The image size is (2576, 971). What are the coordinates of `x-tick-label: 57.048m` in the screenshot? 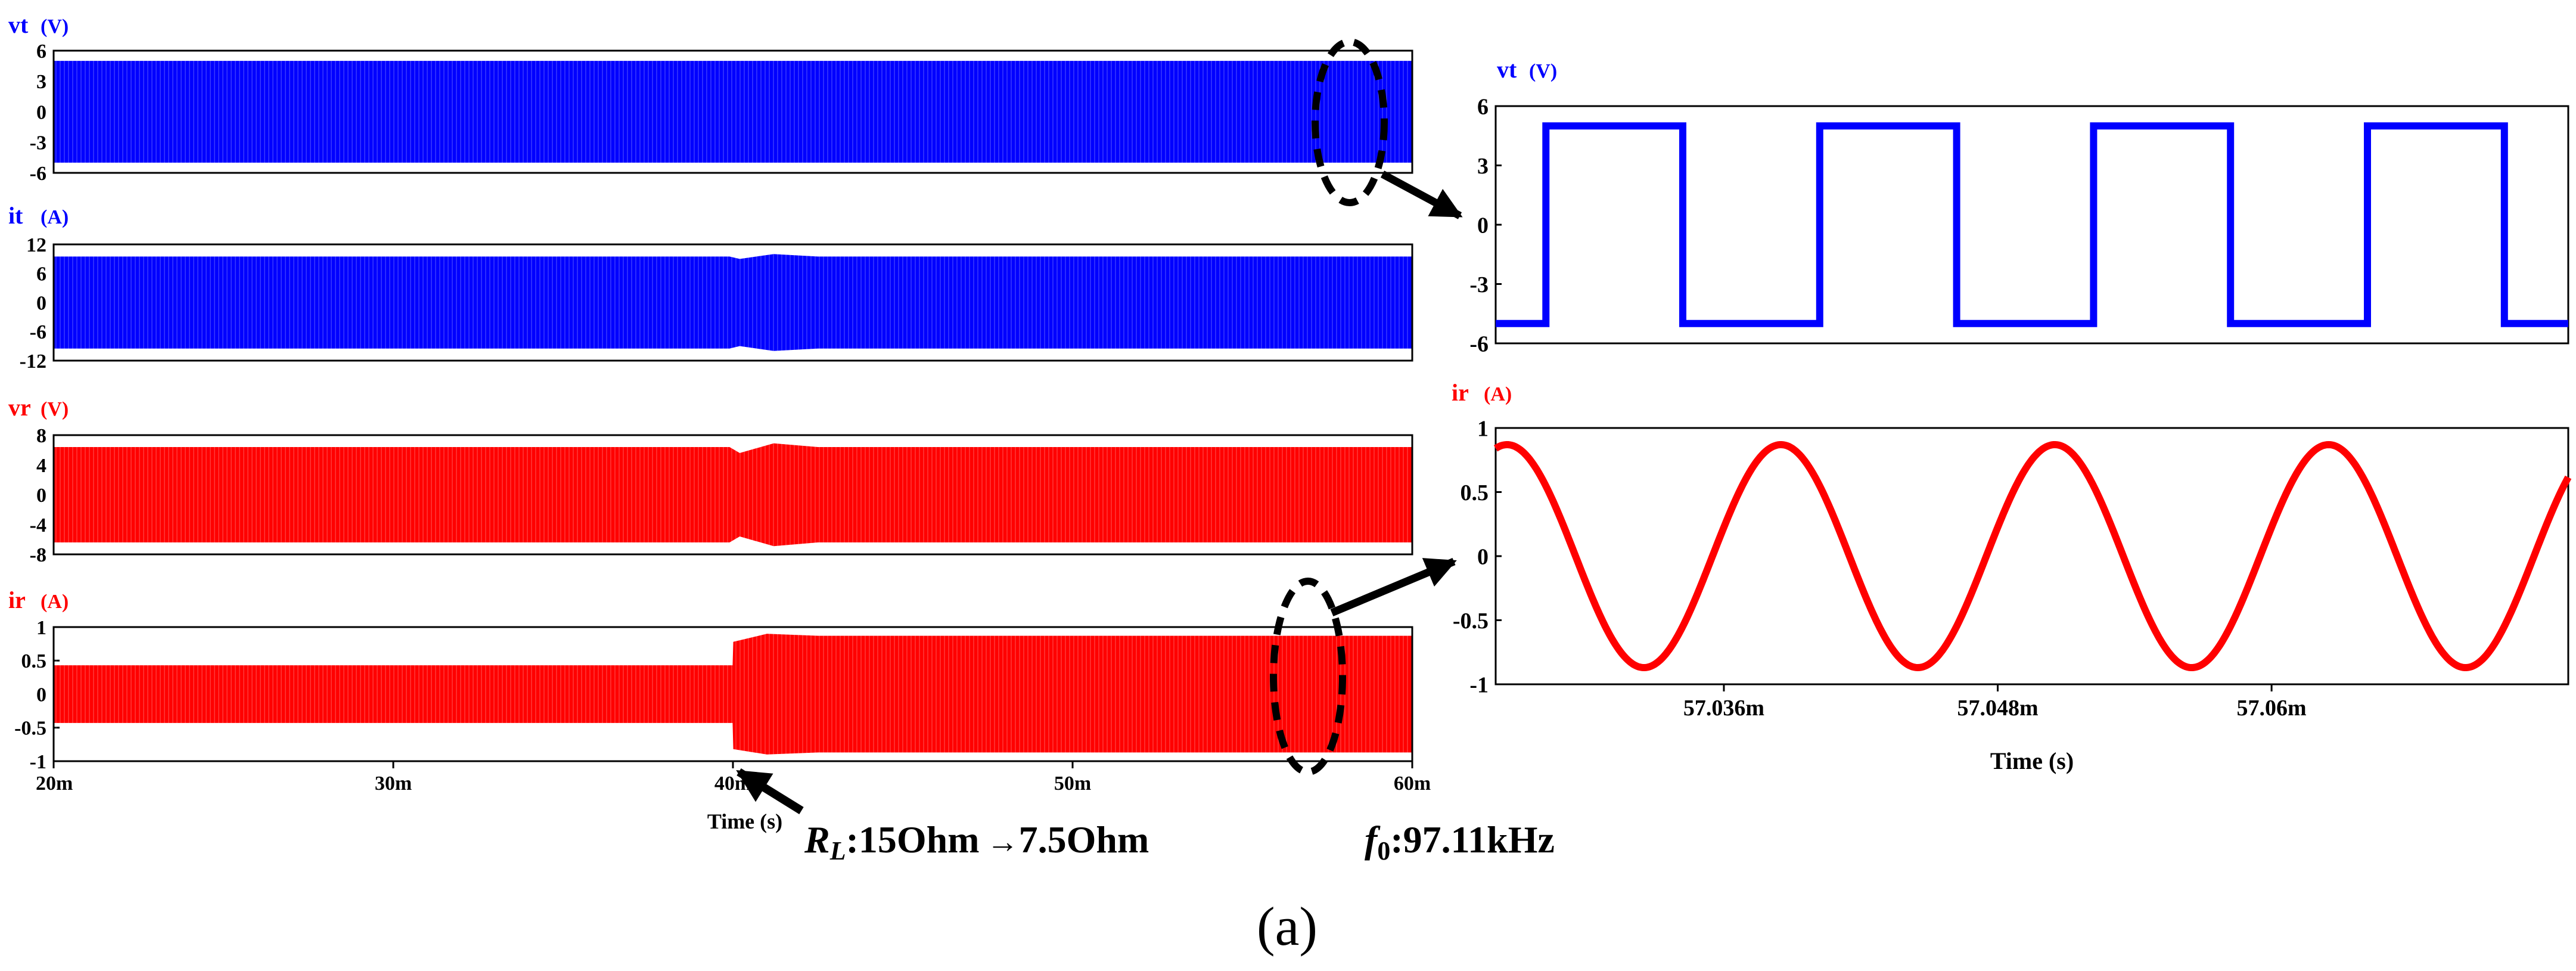 It's located at (1997, 709).